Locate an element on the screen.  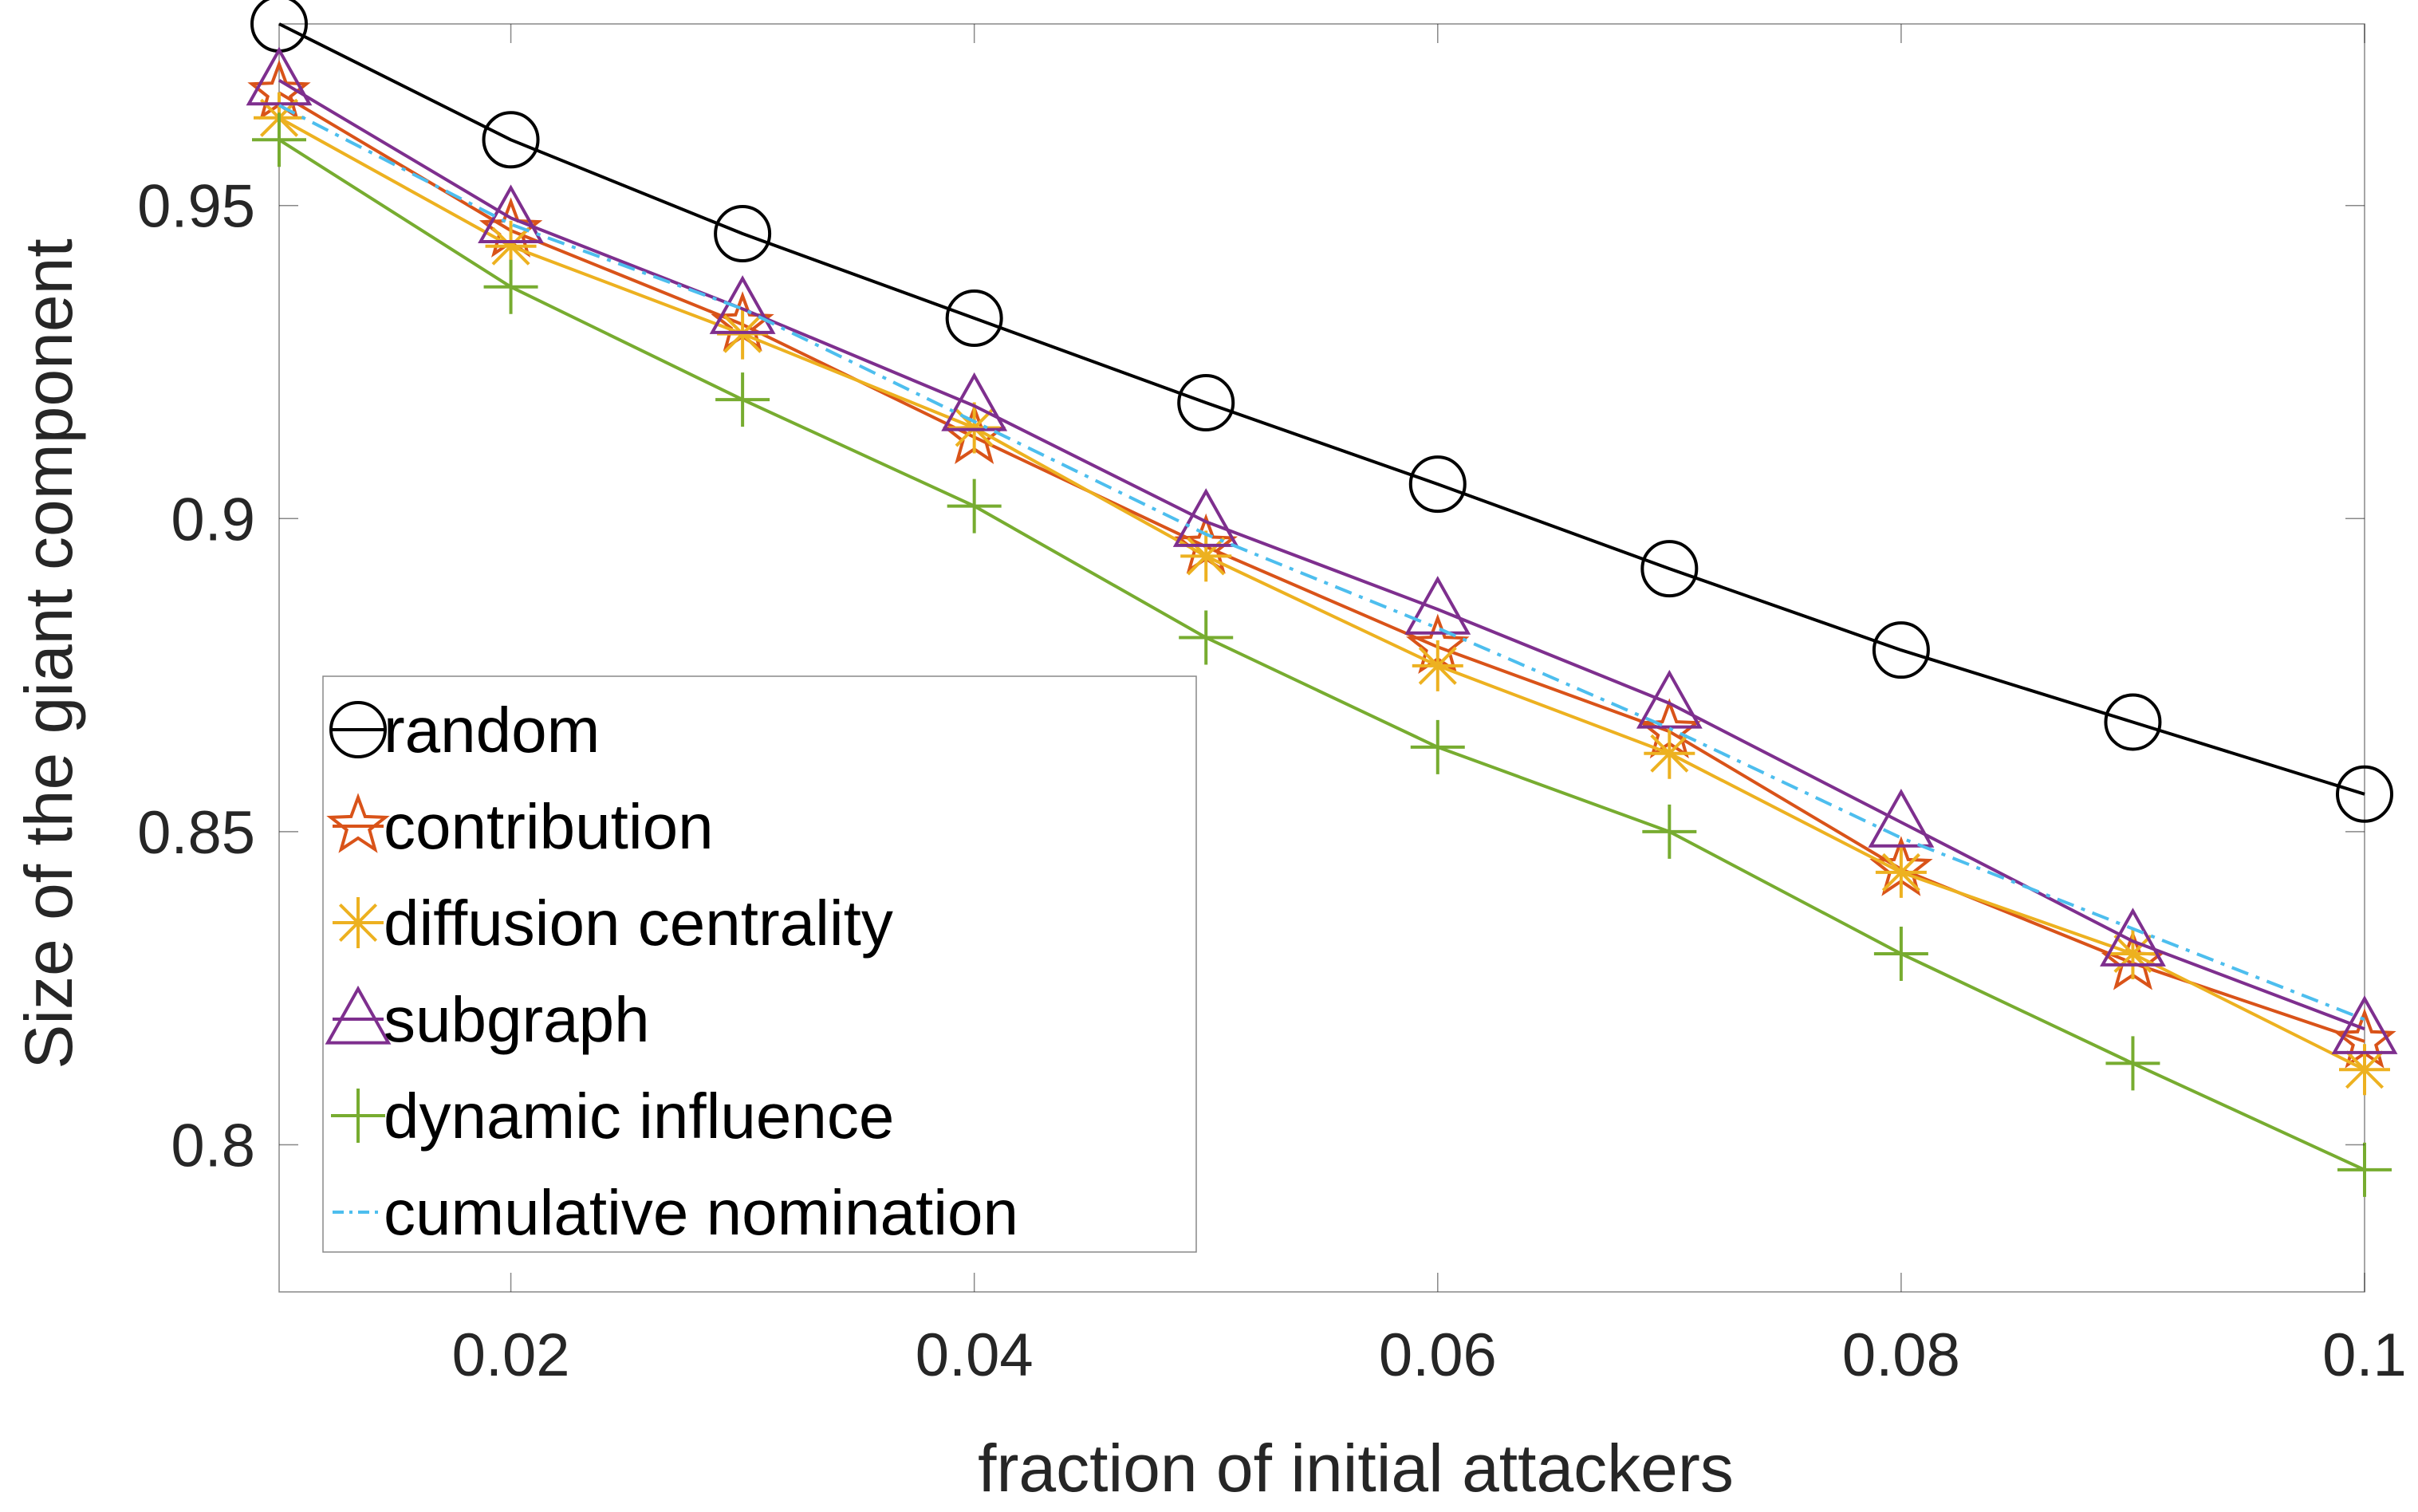
legend-entry: random is located at coordinates (465, 730).